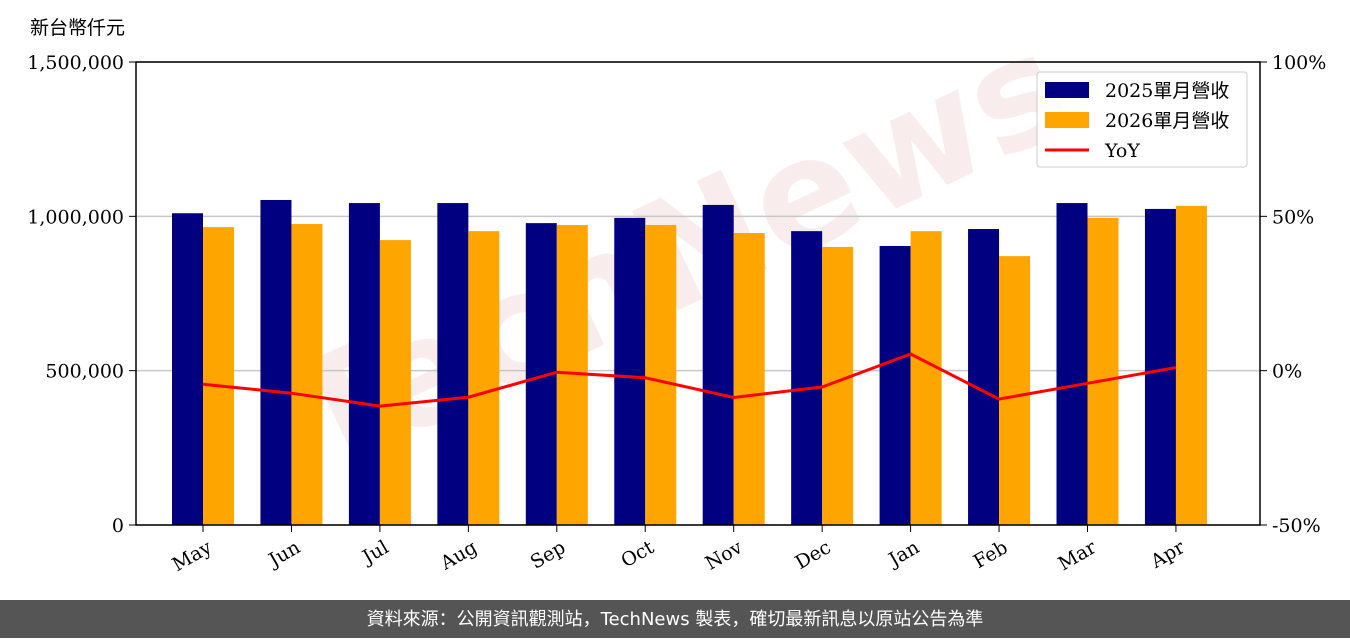 This screenshot has height=642, width=1350. What do you see at coordinates (1299, 63) in the screenshot?
I see `y2-tick-label: 100%` at bounding box center [1299, 63].